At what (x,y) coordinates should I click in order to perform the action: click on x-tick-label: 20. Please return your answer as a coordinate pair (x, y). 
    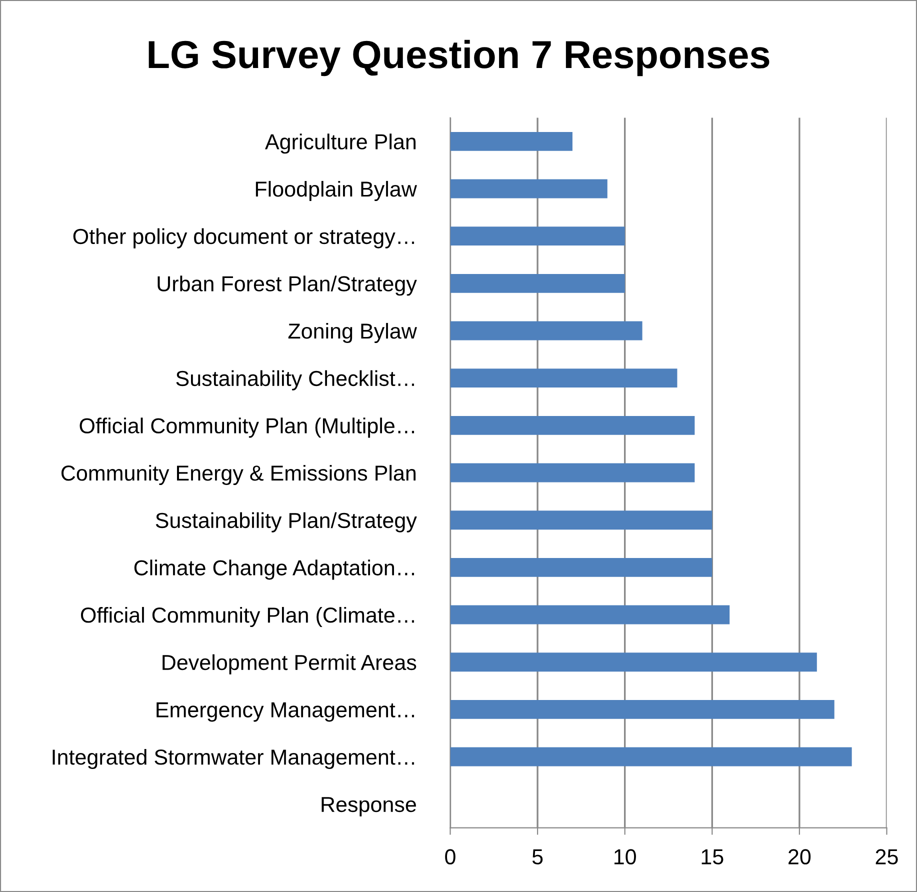
    Looking at the image, I should click on (799, 856).